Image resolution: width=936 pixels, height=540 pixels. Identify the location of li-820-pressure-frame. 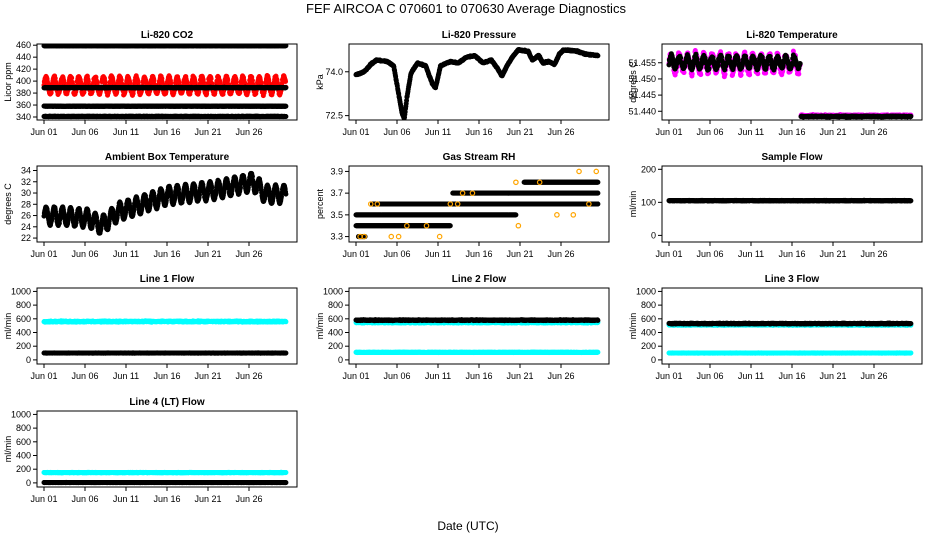
(479, 82).